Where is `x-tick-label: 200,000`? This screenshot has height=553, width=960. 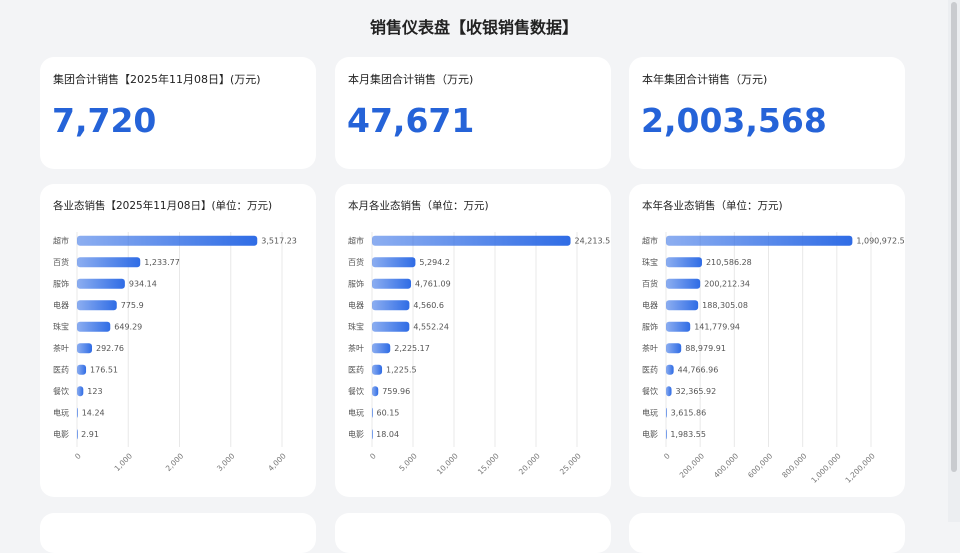
x-tick-label: 200,000 is located at coordinates (692, 465).